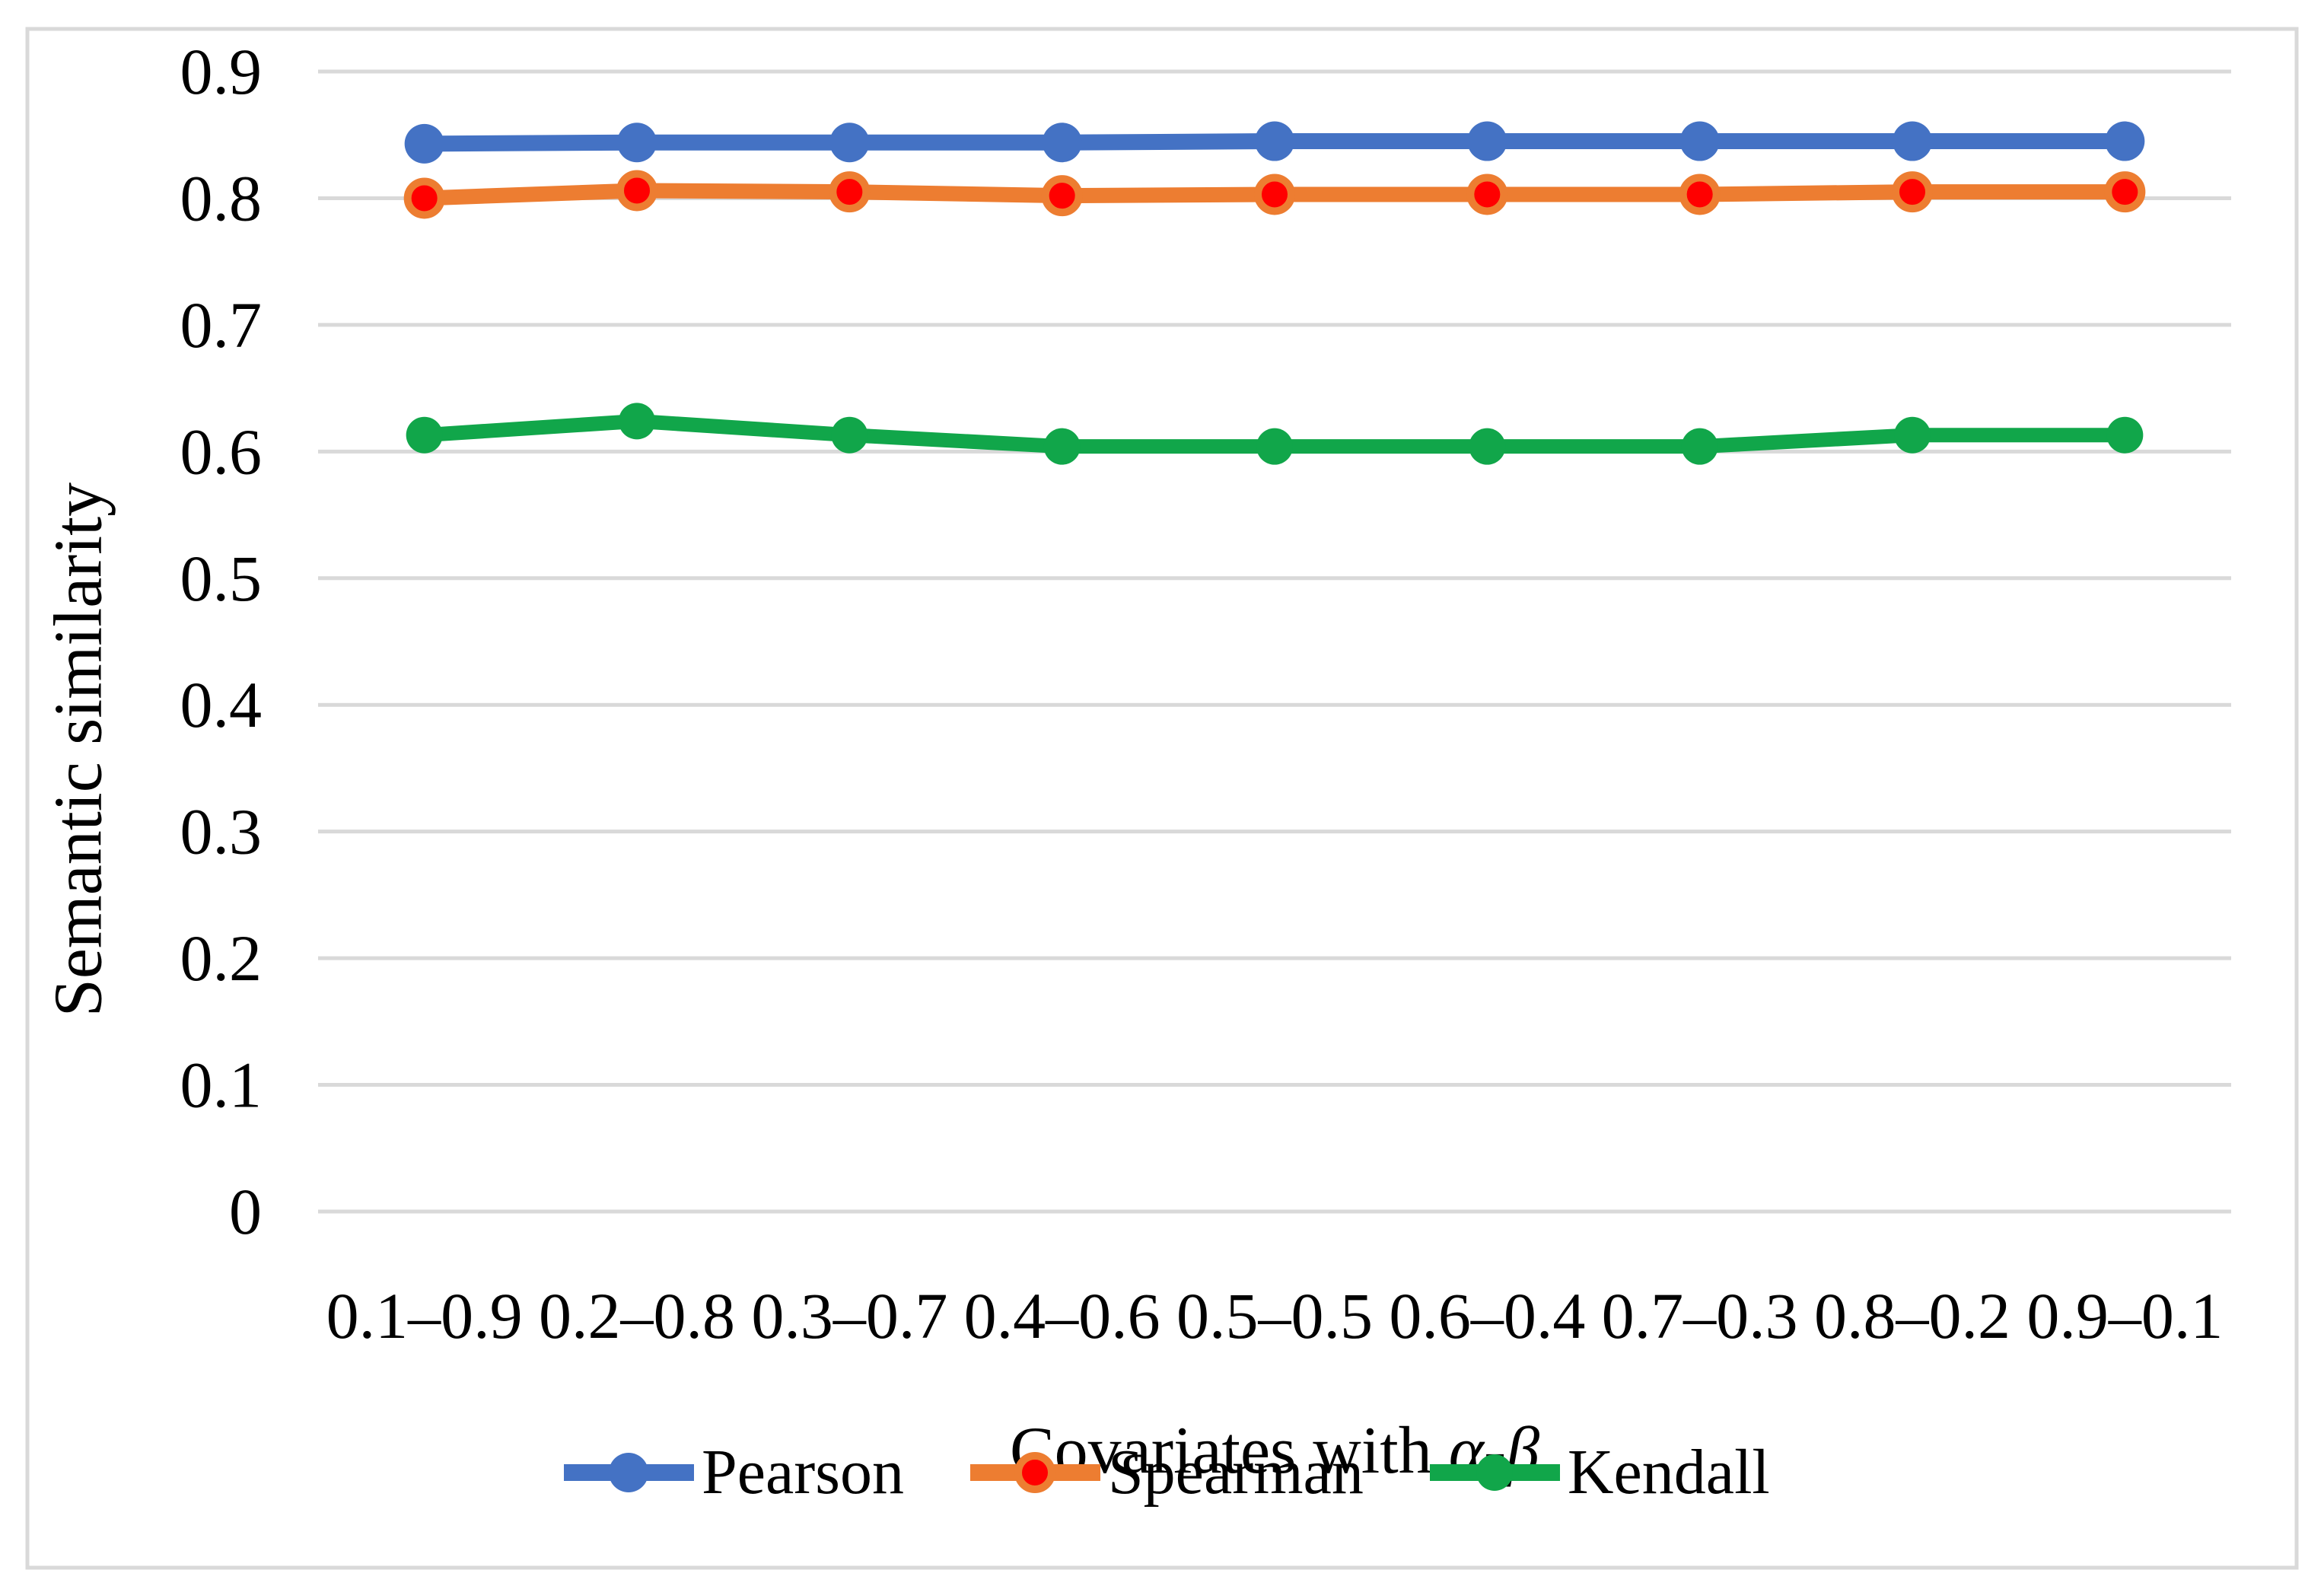 The width and height of the screenshot is (2324, 1589). Describe the element at coordinates (1062, 1315) in the screenshot. I see `x-tick-label: 0.4–0.6` at that location.